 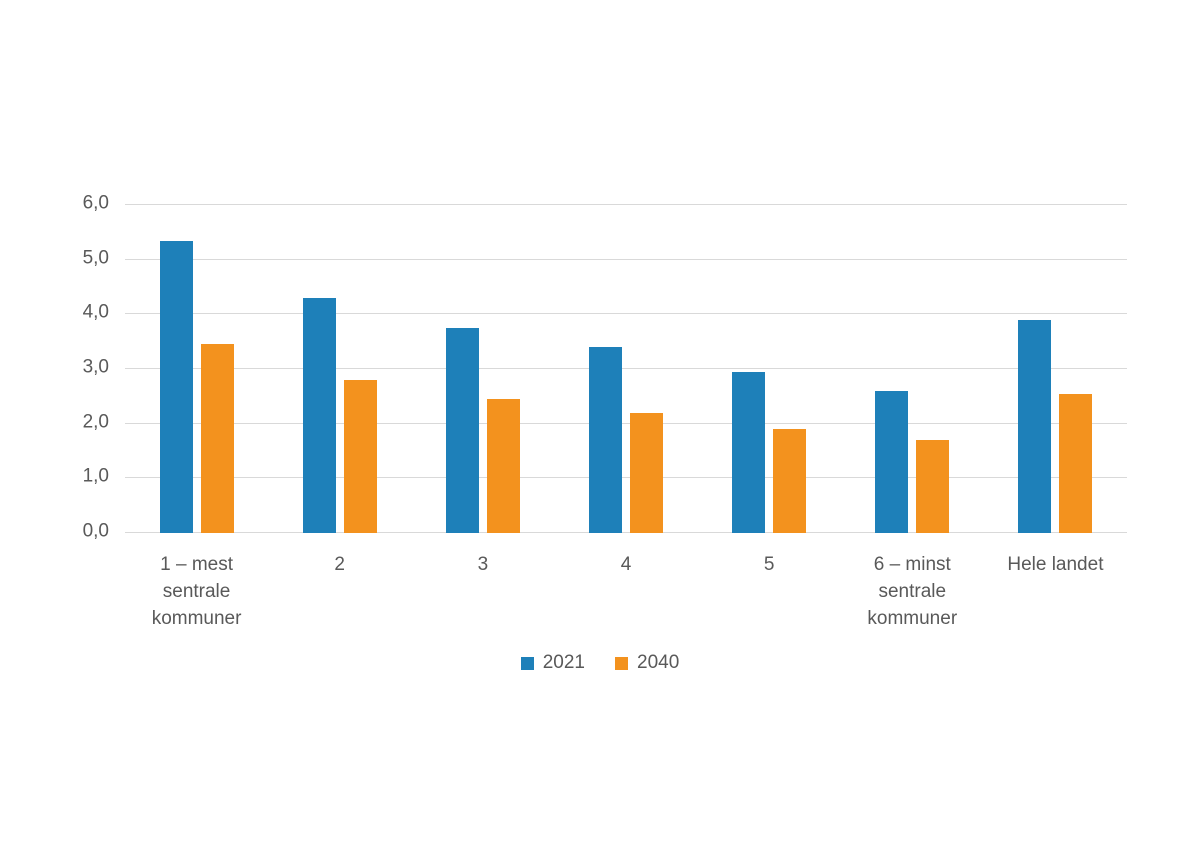 I want to click on gridline: 6,0, so click(x=605, y=203).